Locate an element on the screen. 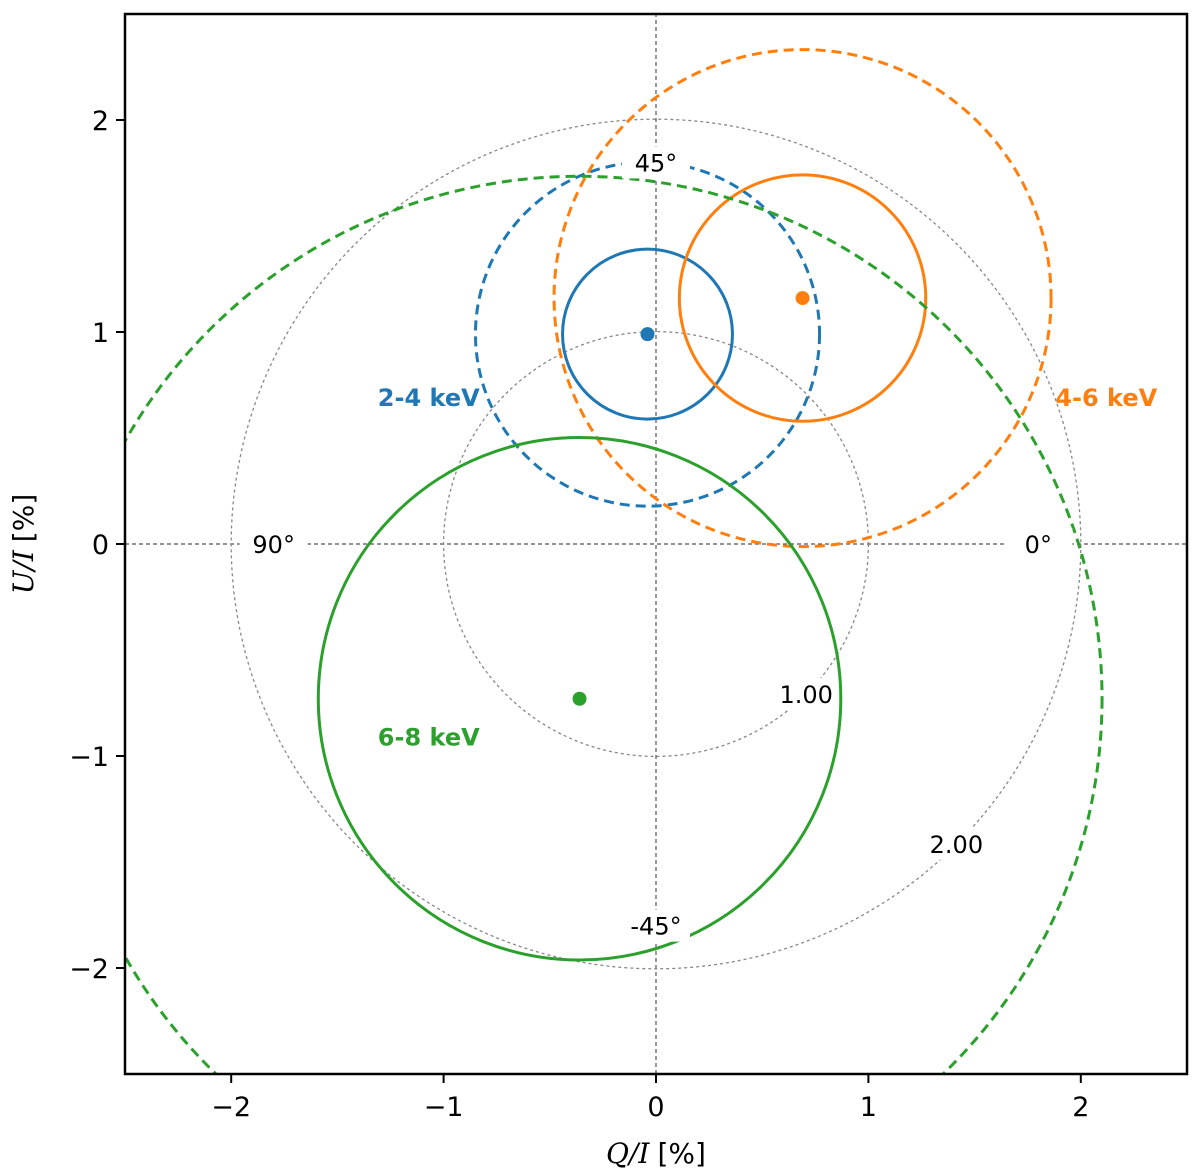 This screenshot has height=1175, width=1200. angle-label-3: 0° is located at coordinates (1038, 545).